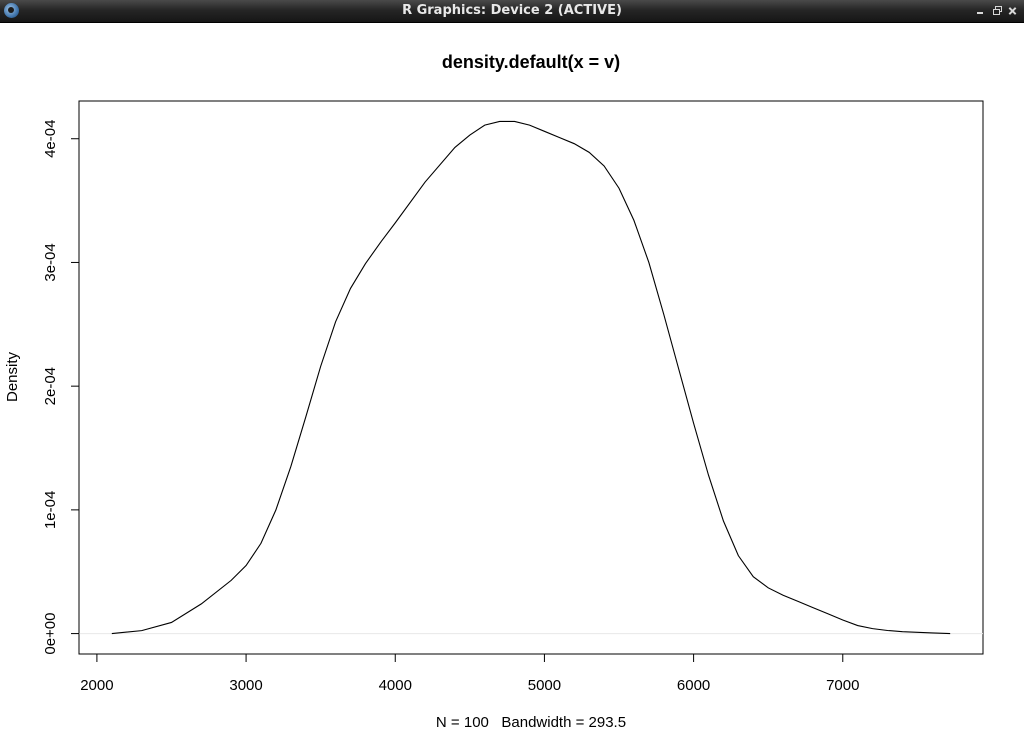  What do you see at coordinates (544, 685) in the screenshot?
I see `x-tick-label: 5000` at bounding box center [544, 685].